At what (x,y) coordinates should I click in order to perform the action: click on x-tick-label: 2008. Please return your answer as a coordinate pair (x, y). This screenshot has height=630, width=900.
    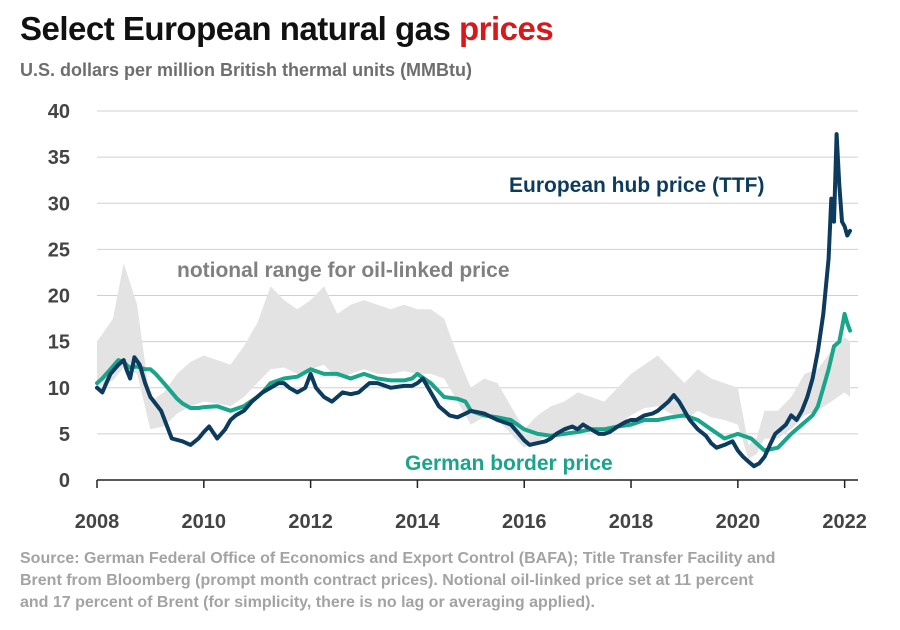
    Looking at the image, I should click on (97, 522).